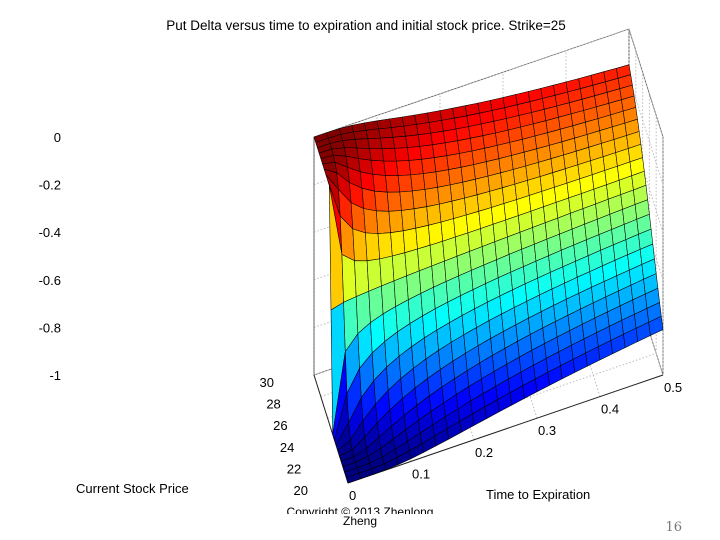 The width and height of the screenshot is (720, 540). Describe the element at coordinates (280, 425) in the screenshot. I see `price-tick-label: 26` at that location.